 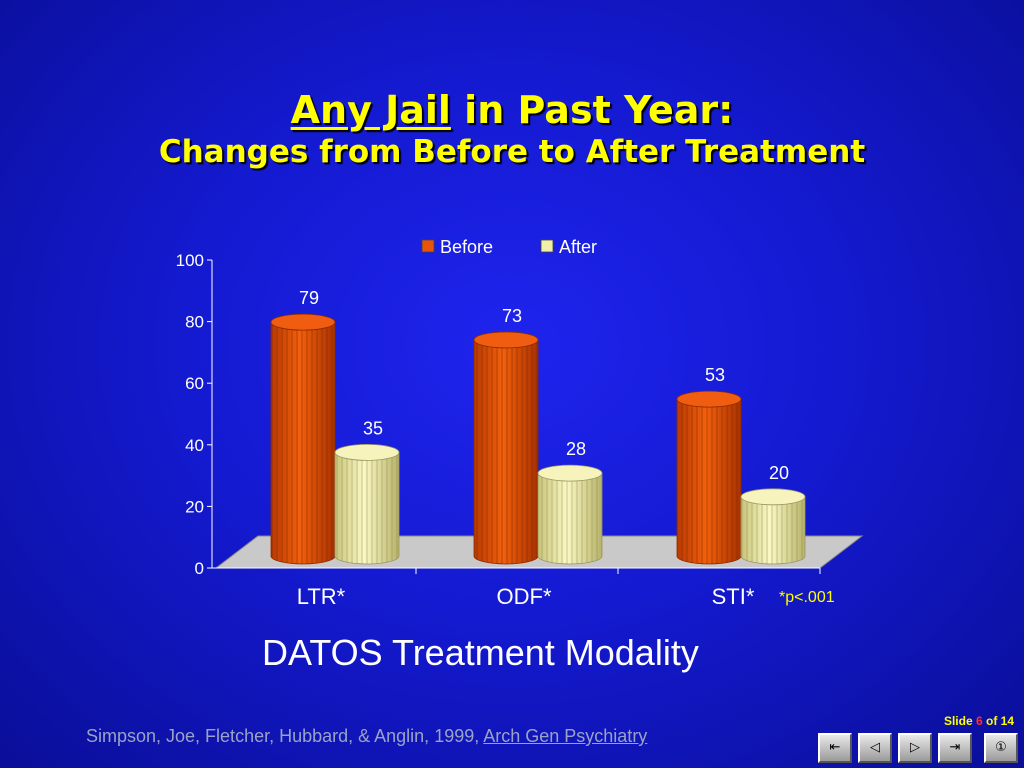 I want to click on title-underlined: Any Jail, so click(x=370, y=110).